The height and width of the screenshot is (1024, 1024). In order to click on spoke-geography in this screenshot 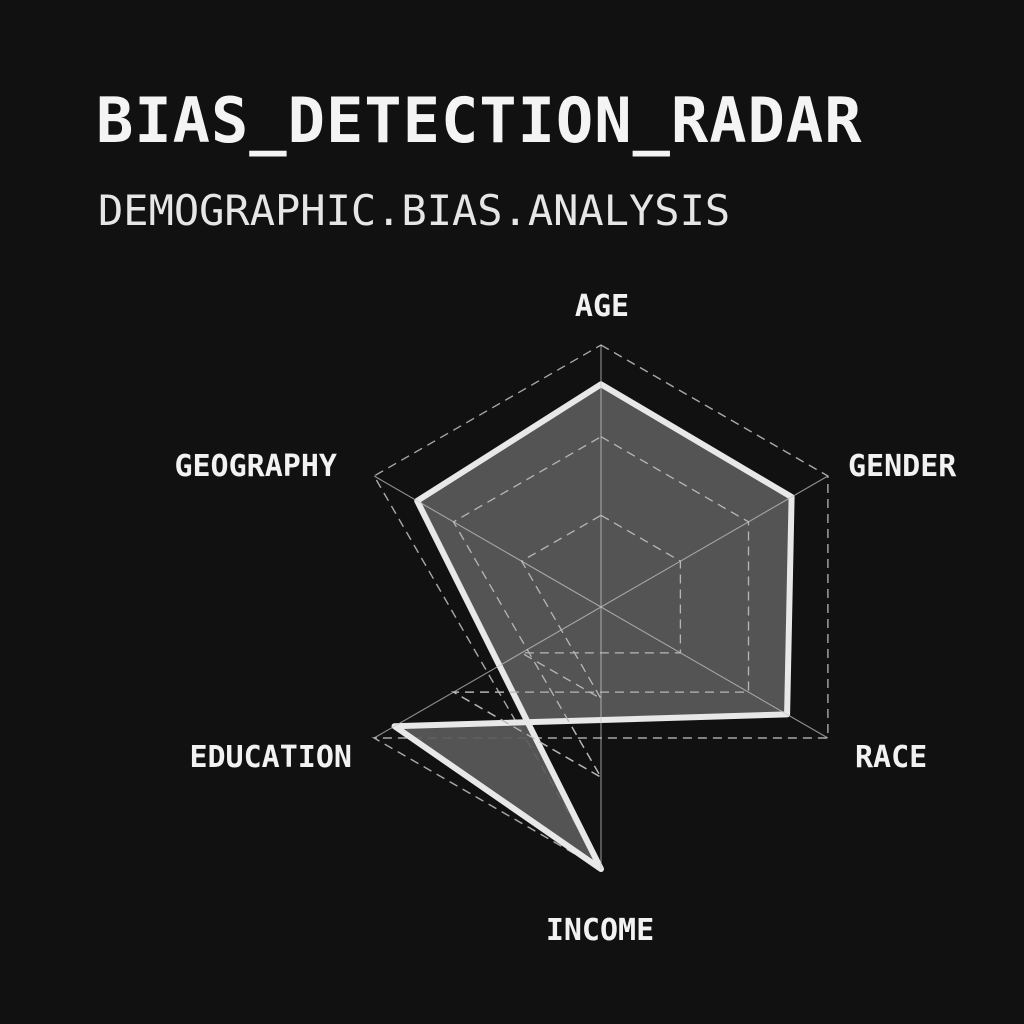, I will do `click(487, 541)`.